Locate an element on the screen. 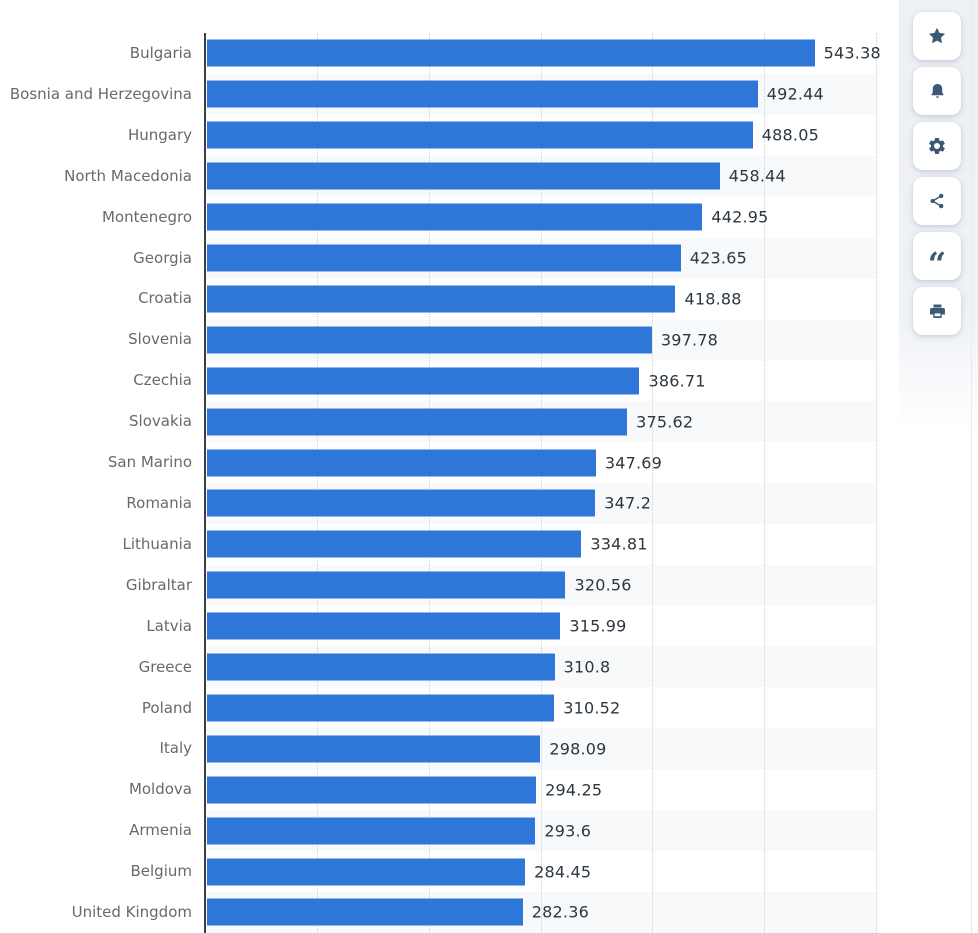 The width and height of the screenshot is (978, 933). category-label: Georgia is located at coordinates (162, 257).